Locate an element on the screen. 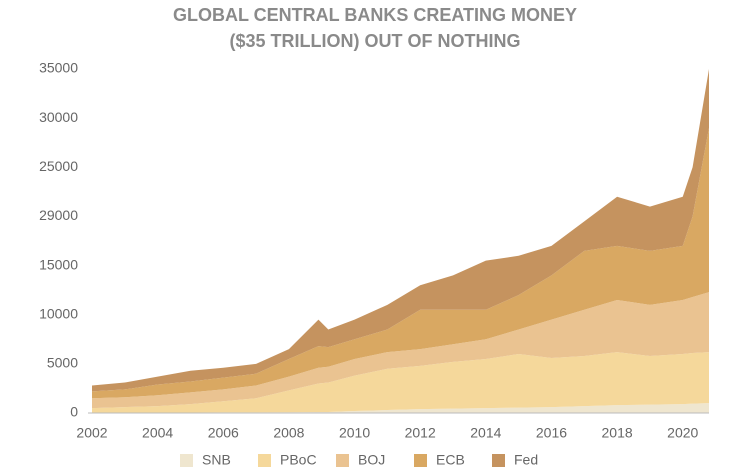 This screenshot has height=476, width=750. chart-title: ($35 TRILLION) OUT OF NOTHING is located at coordinates (375, 41).